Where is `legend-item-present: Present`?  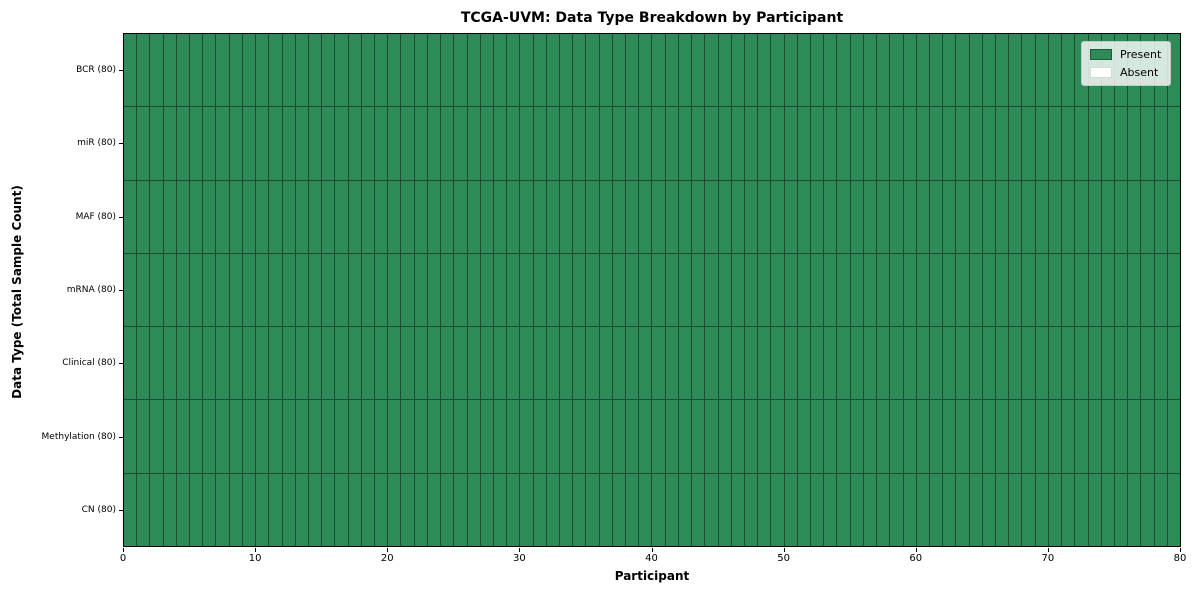
legend-item-present: Present is located at coordinates (1125, 54).